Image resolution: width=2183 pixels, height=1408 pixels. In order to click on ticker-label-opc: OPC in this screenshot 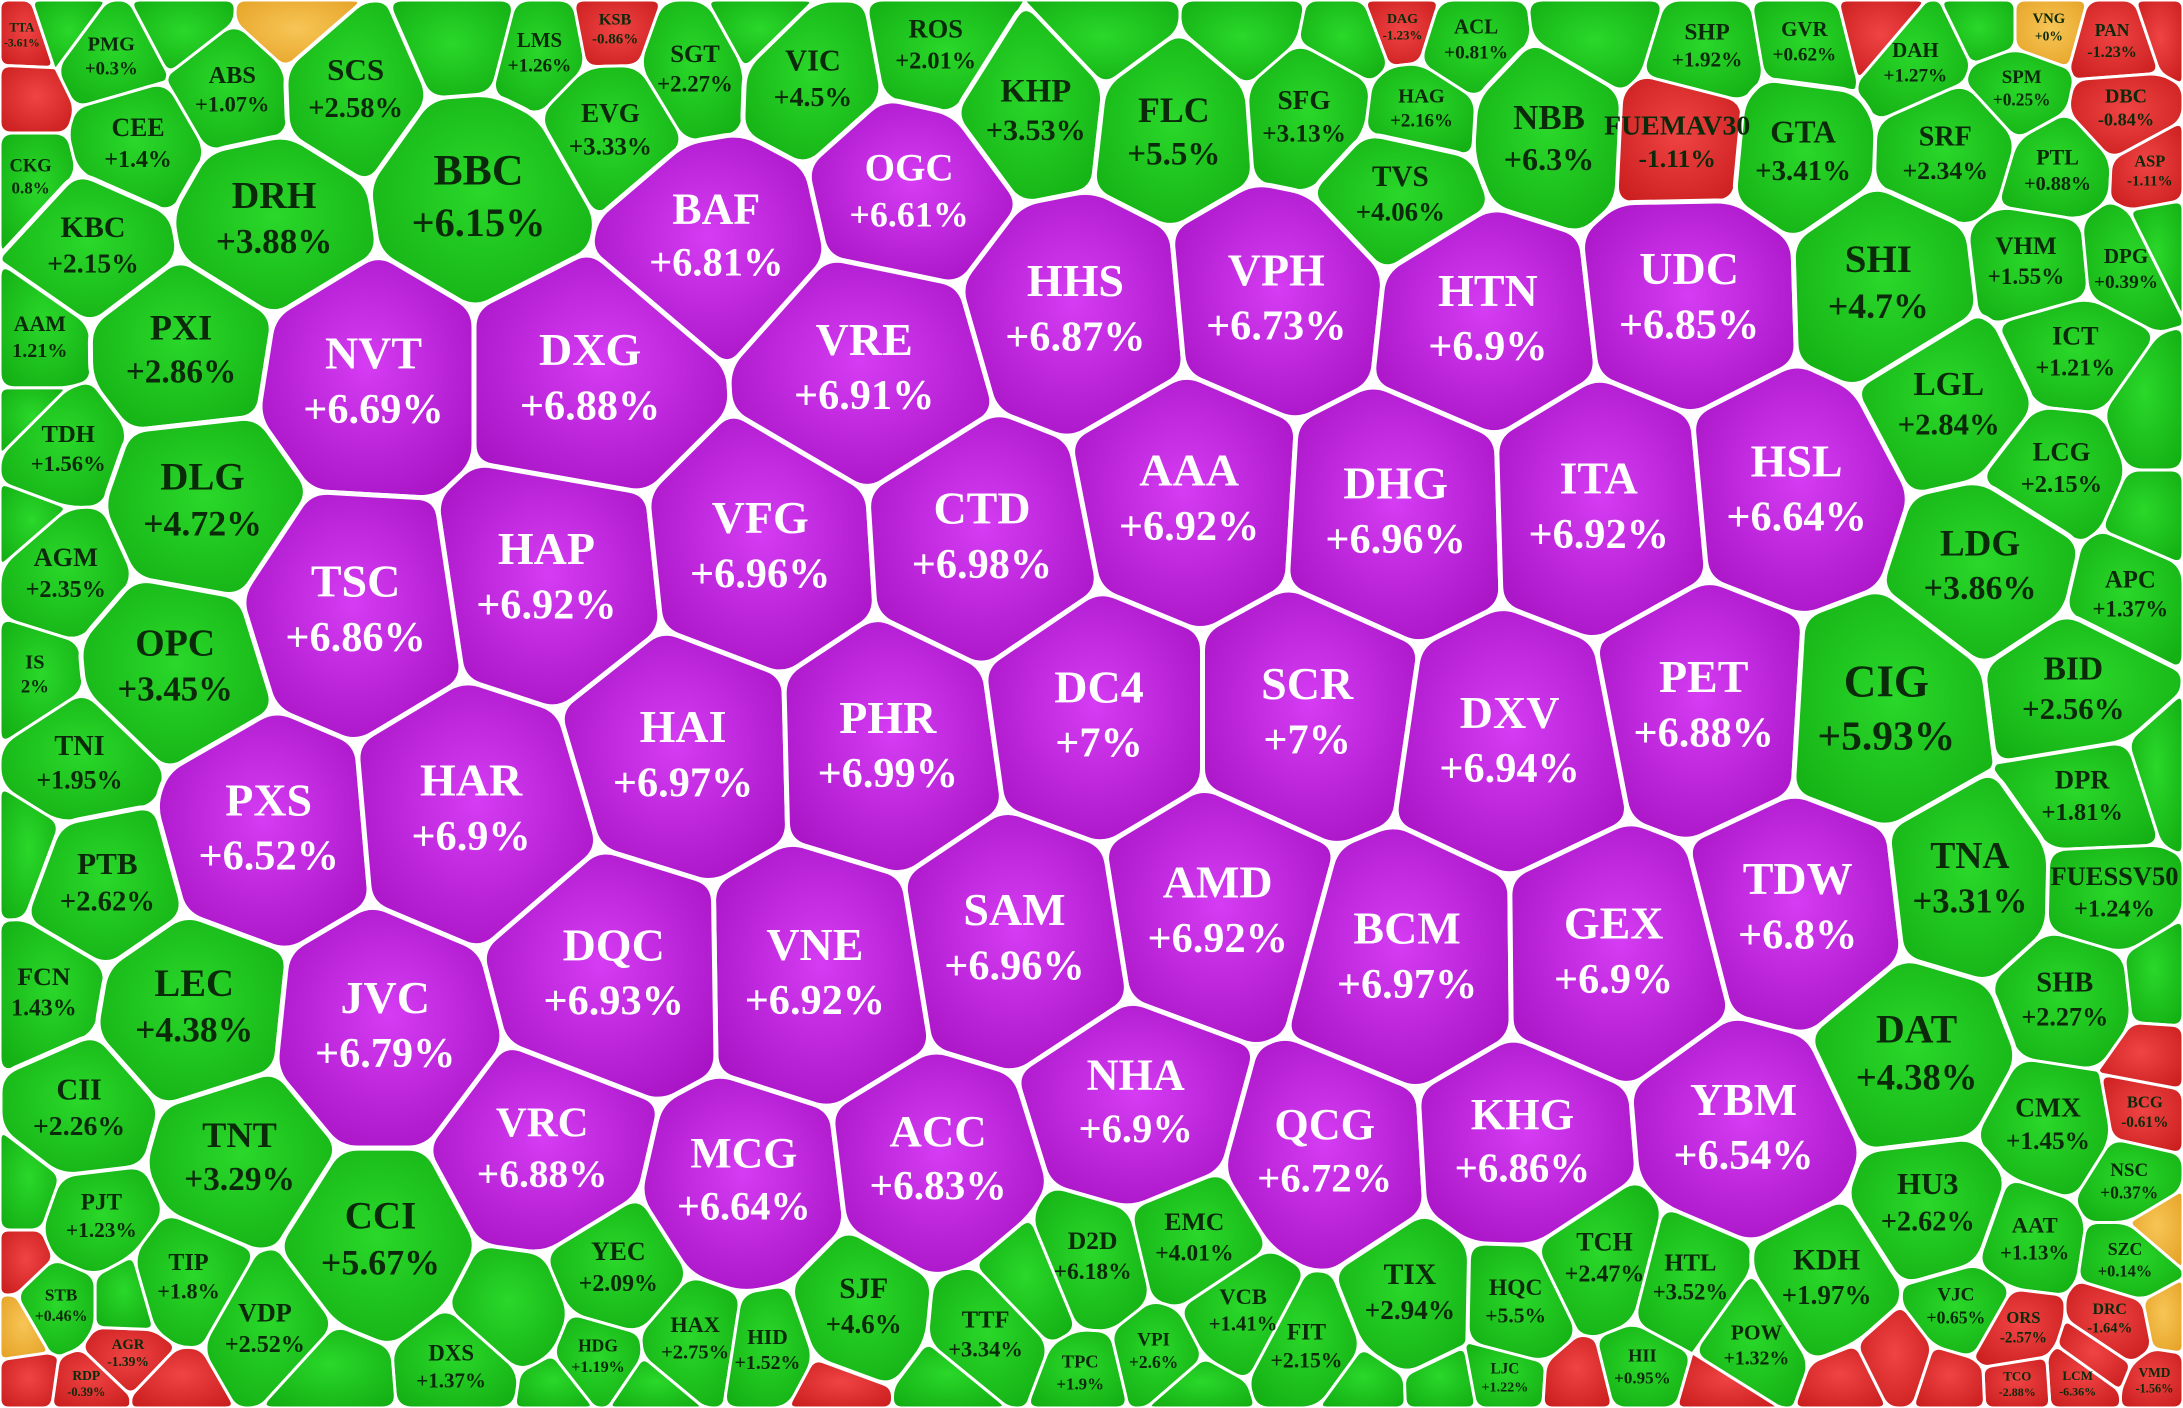, I will do `click(175, 644)`.